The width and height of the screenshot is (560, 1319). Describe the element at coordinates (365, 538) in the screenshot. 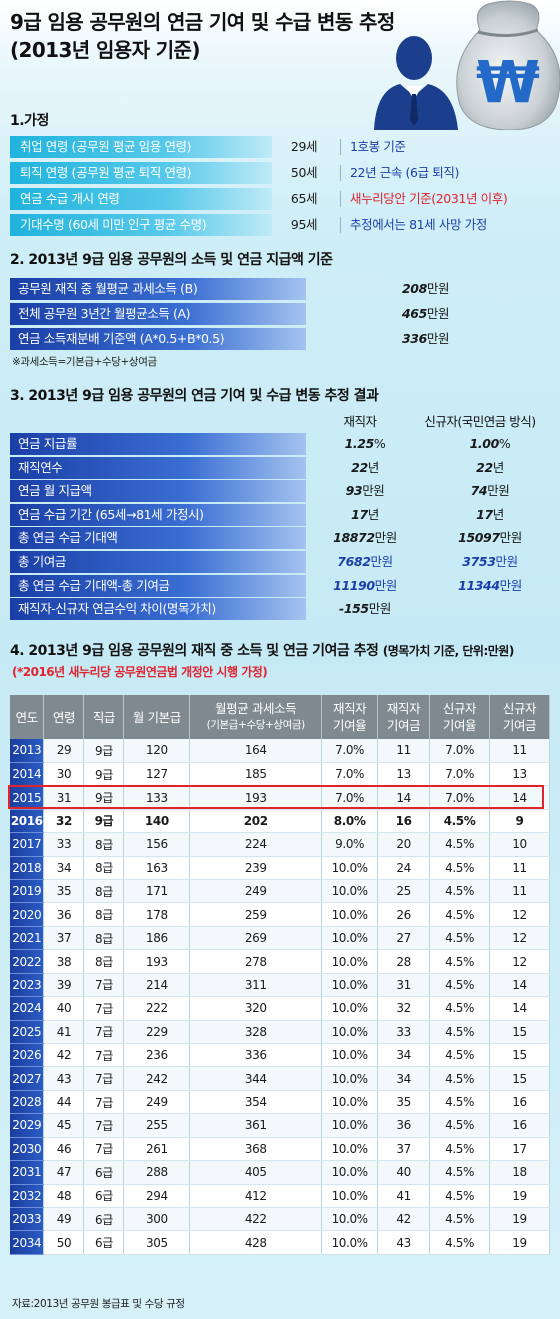

I see `result-incumbent-value: 18872만원` at that location.